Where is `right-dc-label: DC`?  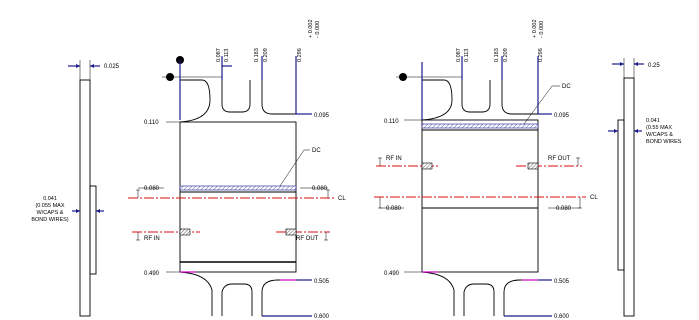
right-dc-label: DC is located at coordinates (566, 87).